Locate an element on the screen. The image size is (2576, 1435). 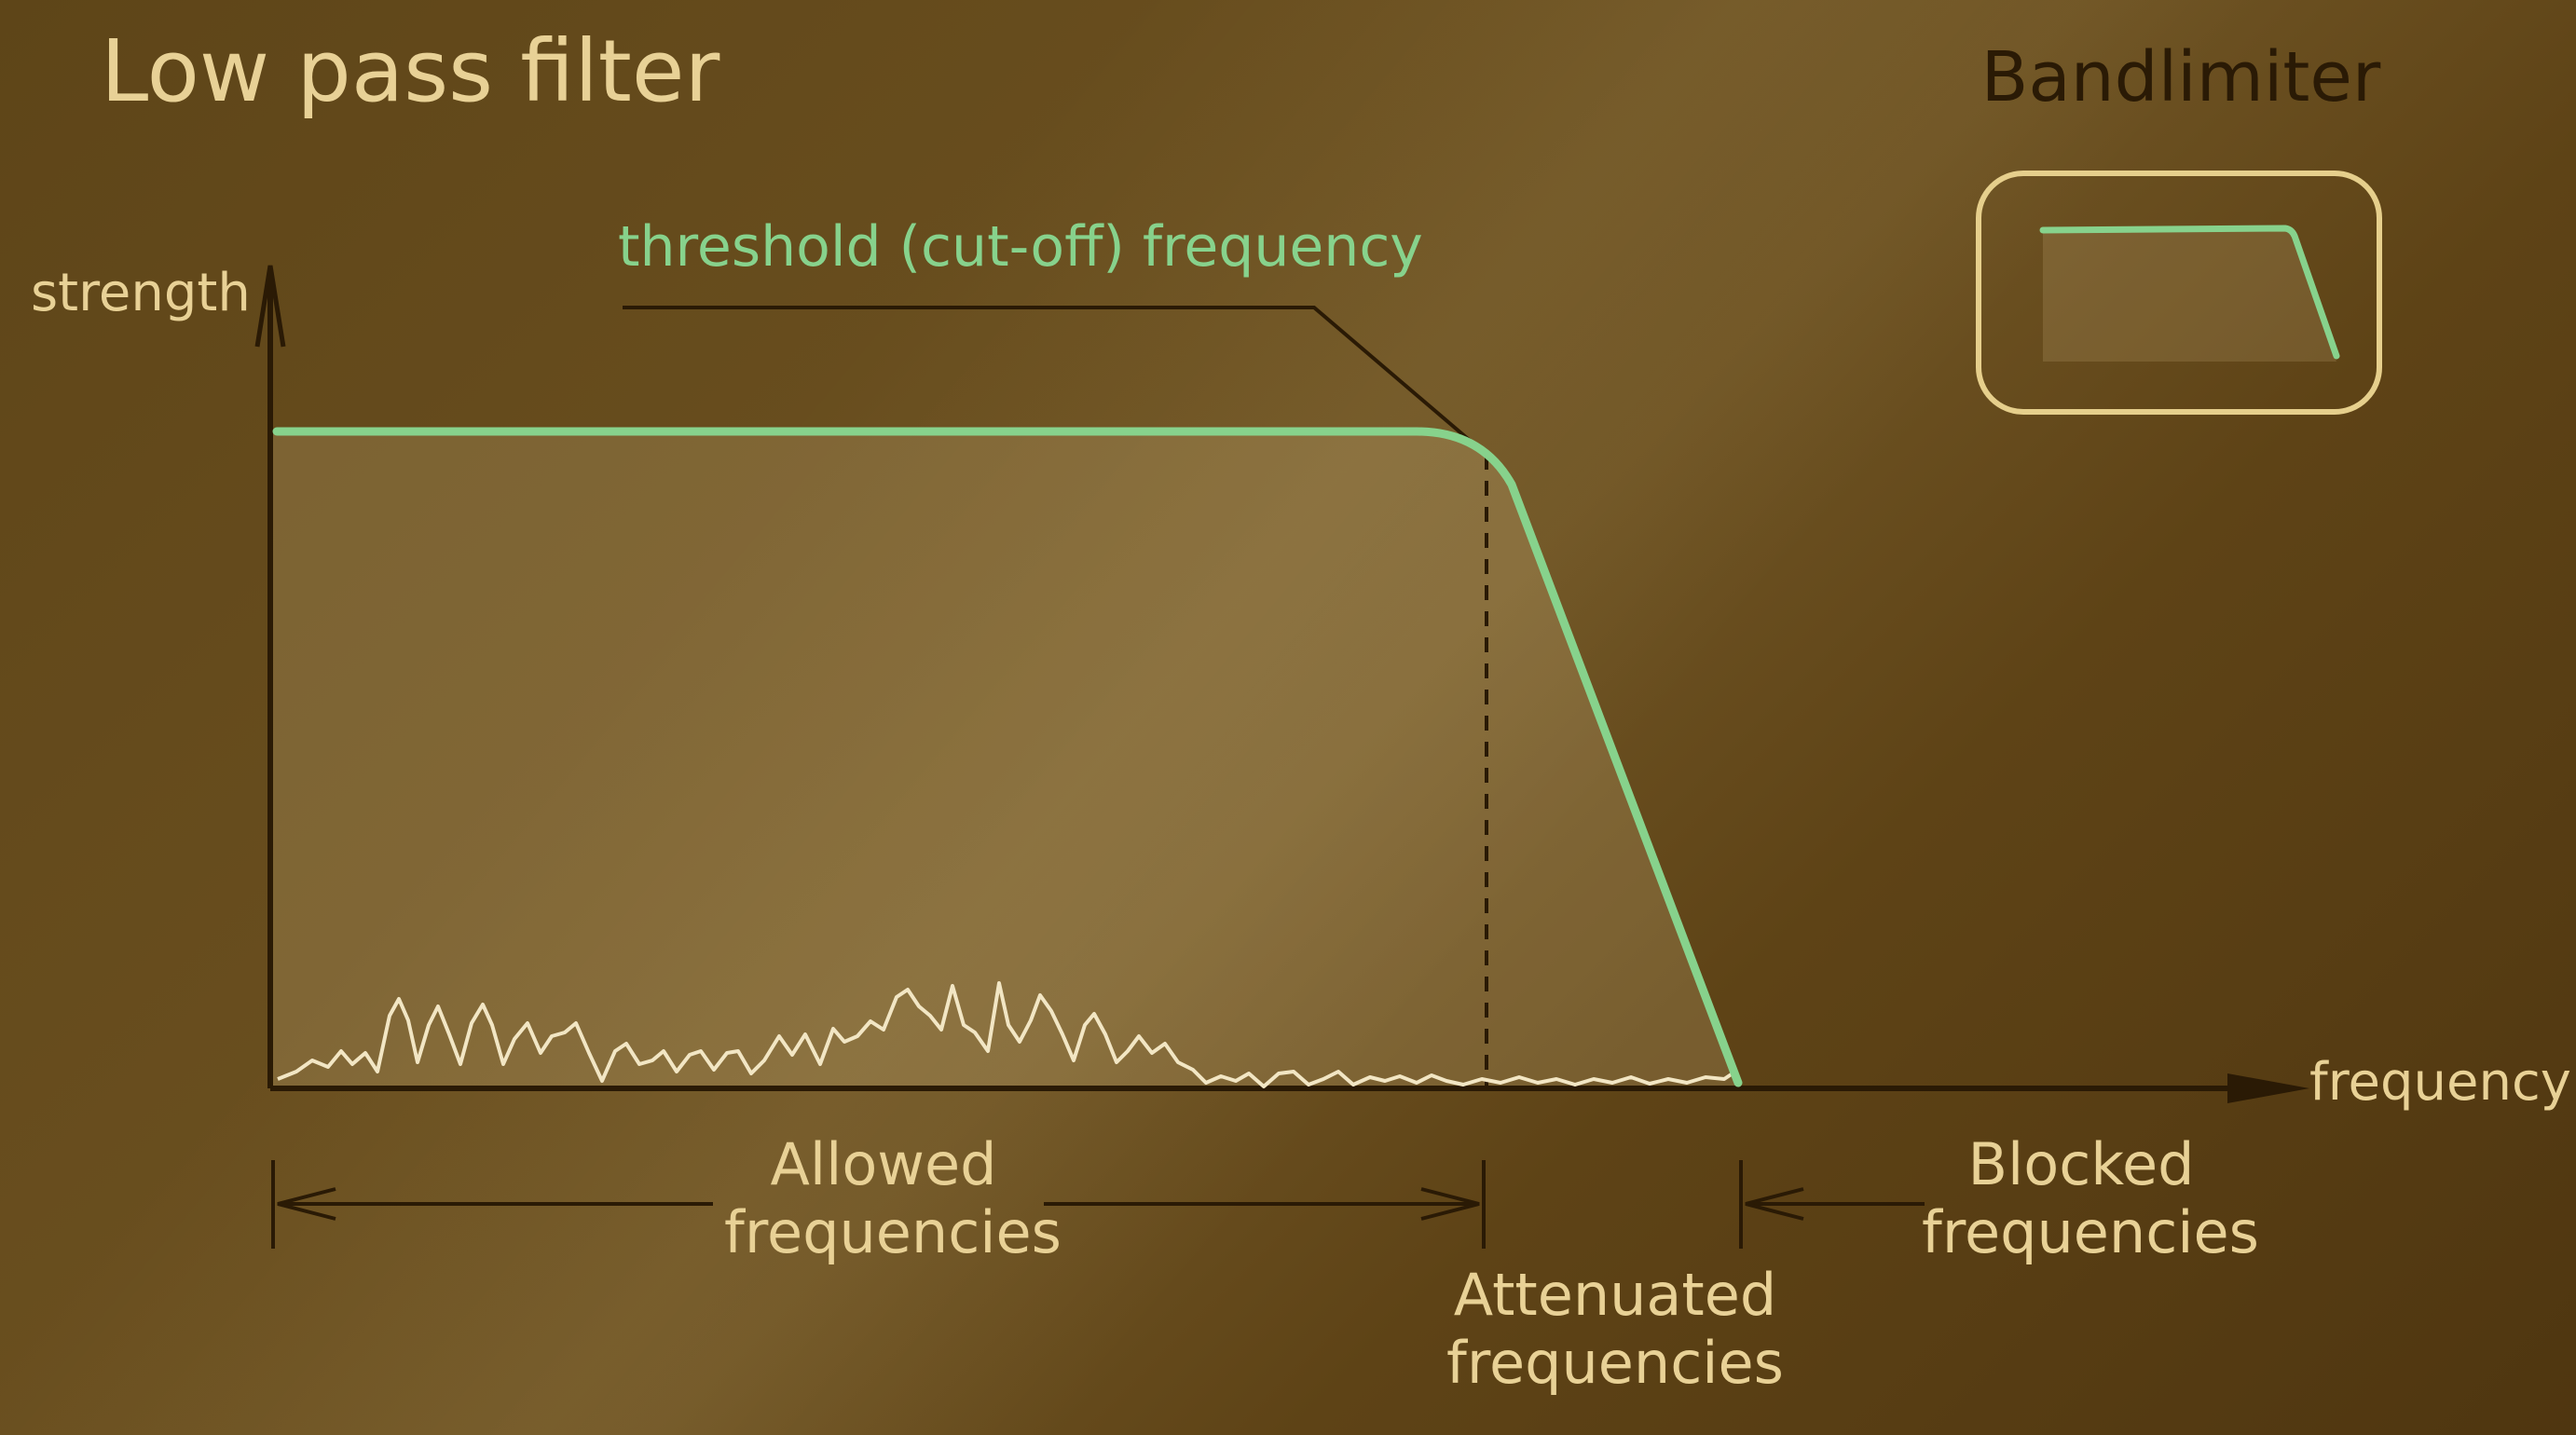
inset-filter-curve is located at coordinates (2189, 292).